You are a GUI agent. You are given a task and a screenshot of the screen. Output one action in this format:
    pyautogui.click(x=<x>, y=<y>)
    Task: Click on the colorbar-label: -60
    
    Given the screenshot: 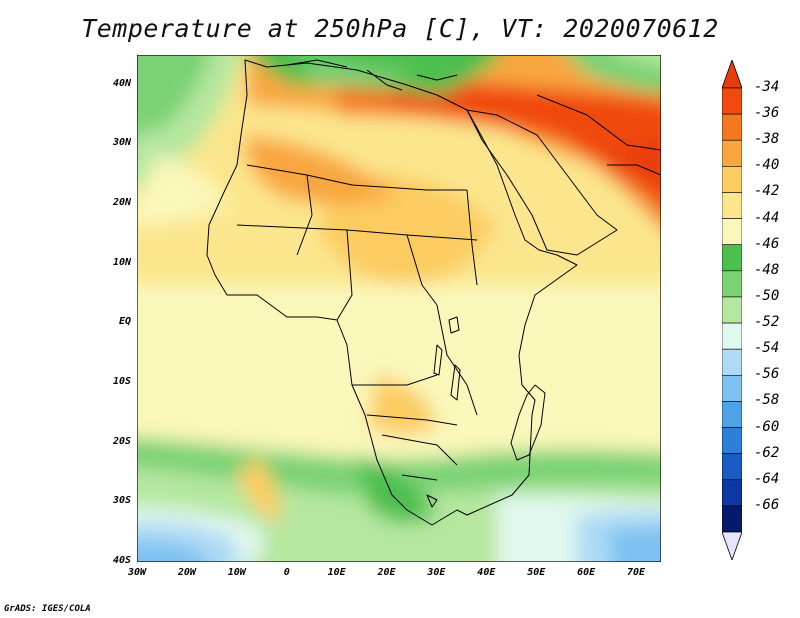 What is the action you would take?
    pyautogui.click(x=767, y=426)
    